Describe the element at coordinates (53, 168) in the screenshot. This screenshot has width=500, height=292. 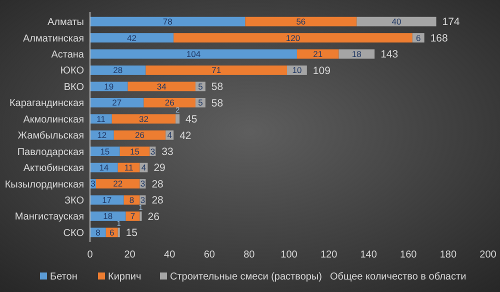
I see `y-tick-label: Актюбинская` at that location.